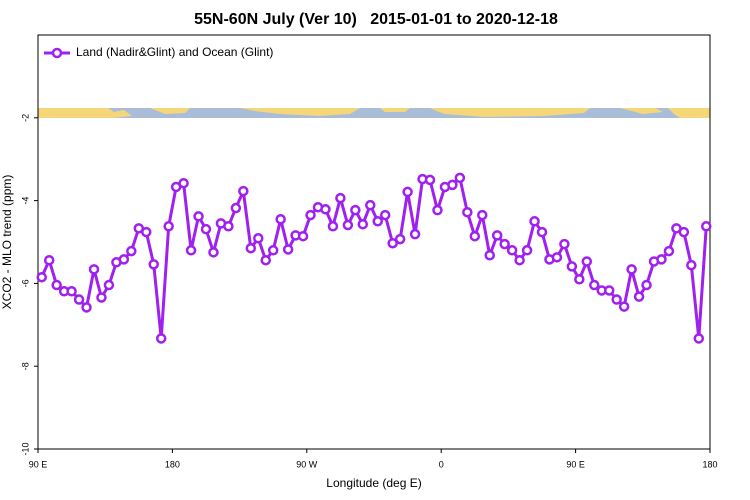  I want to click on legend-label: Land (Nadir&Glint) and Ocean (Glint), so click(174, 52).